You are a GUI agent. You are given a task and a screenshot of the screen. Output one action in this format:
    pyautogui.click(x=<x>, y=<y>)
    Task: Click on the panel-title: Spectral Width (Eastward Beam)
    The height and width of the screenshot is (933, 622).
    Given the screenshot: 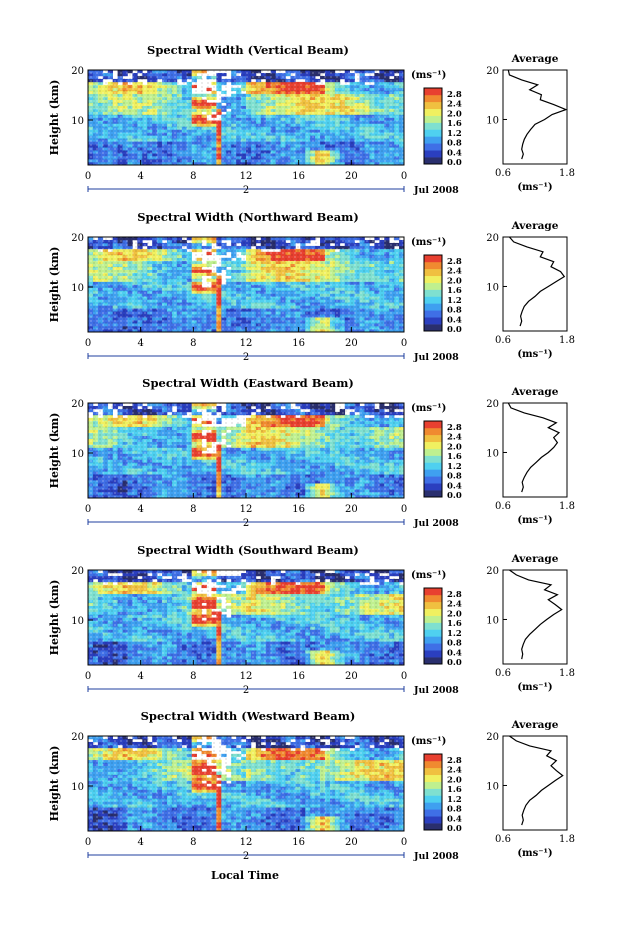 What is the action you would take?
    pyautogui.click(x=248, y=383)
    